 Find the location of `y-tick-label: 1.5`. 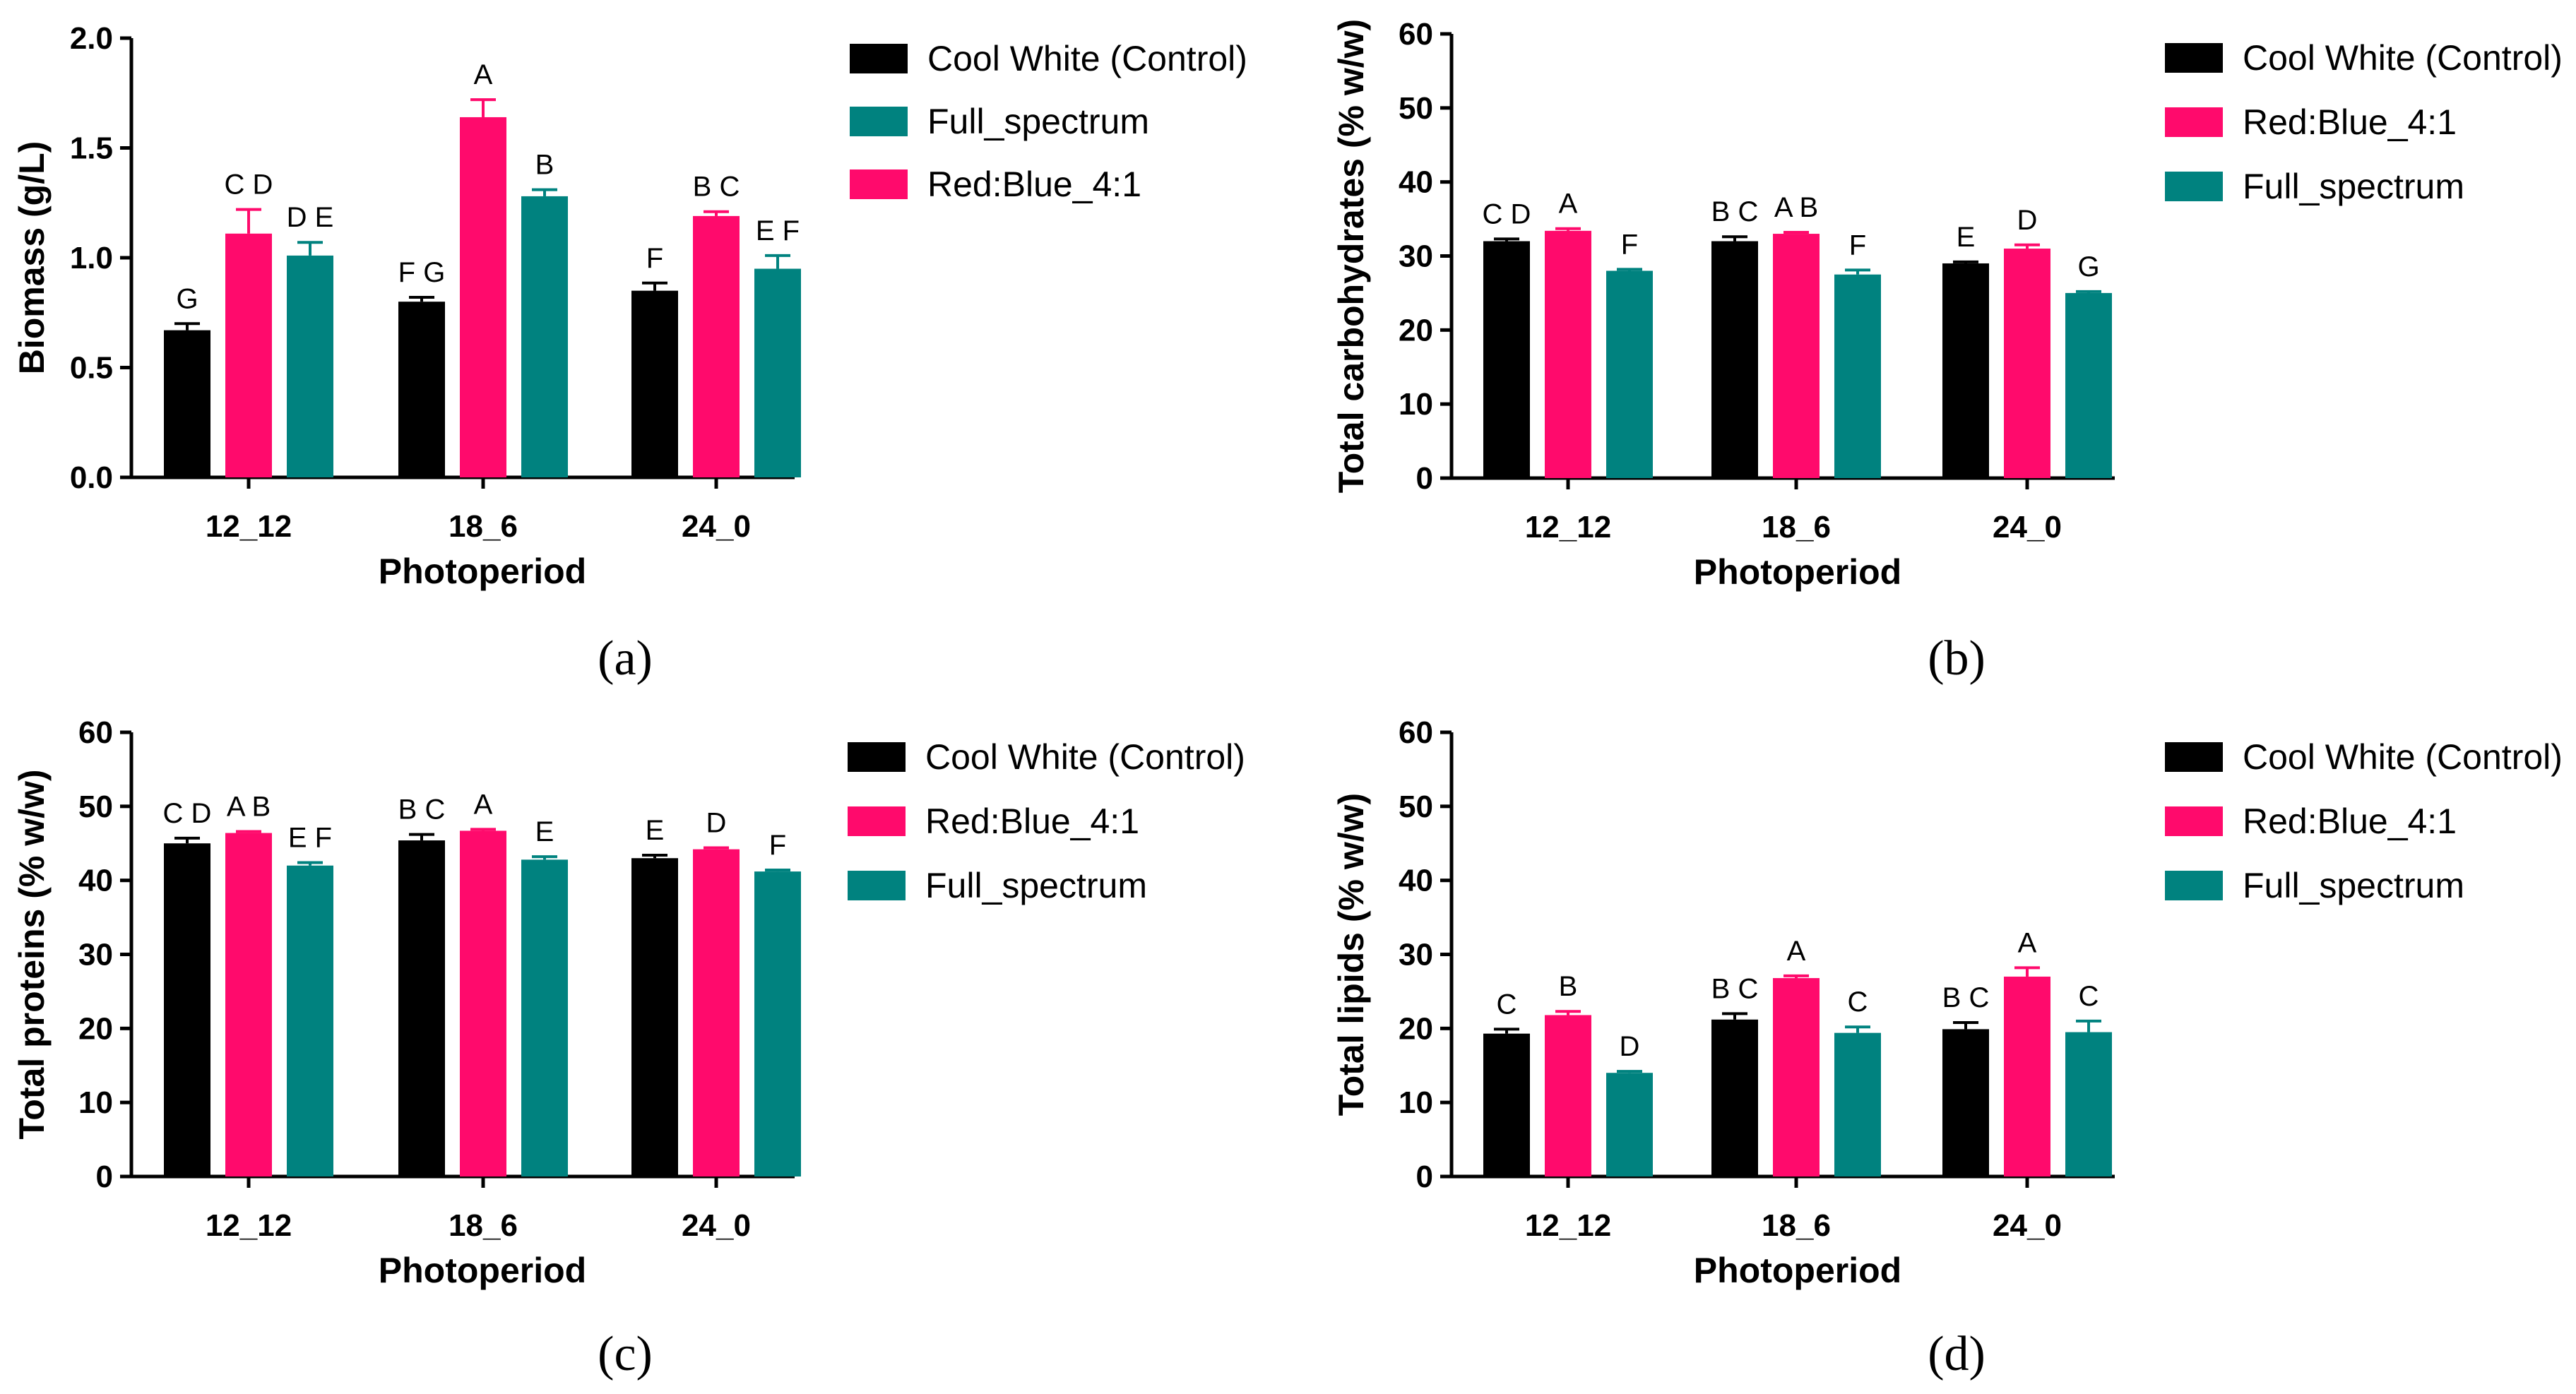

y-tick-label: 1.5 is located at coordinates (91, 148).